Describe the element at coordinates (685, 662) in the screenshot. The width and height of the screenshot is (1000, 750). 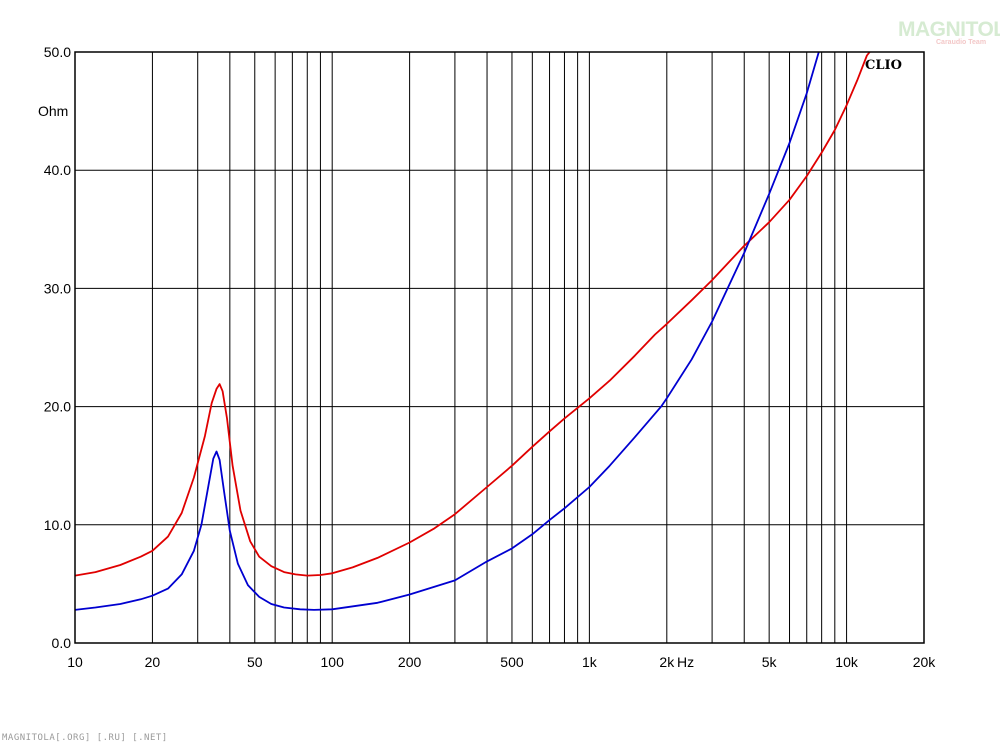
I see `x-unit-label: Hz` at that location.